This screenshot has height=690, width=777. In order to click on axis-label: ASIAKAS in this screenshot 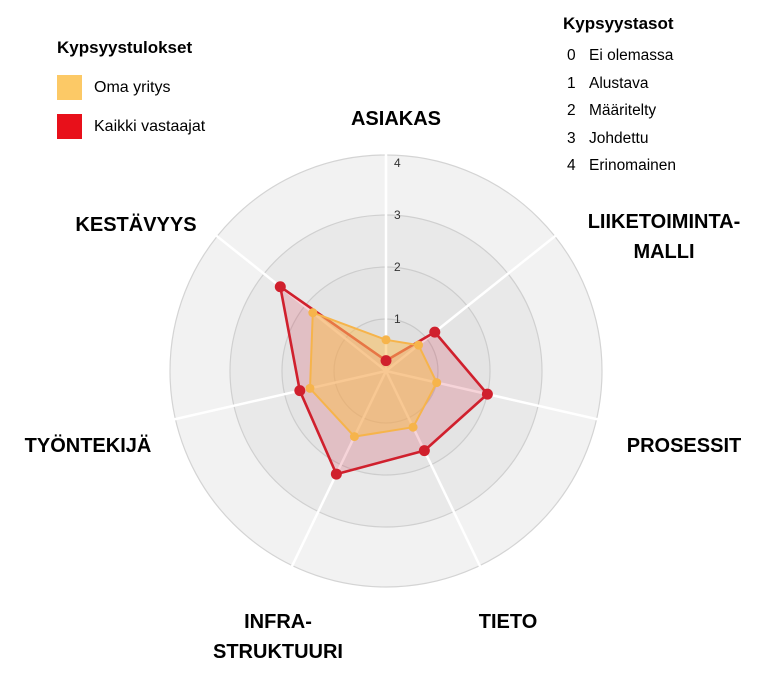, I will do `click(396, 119)`.